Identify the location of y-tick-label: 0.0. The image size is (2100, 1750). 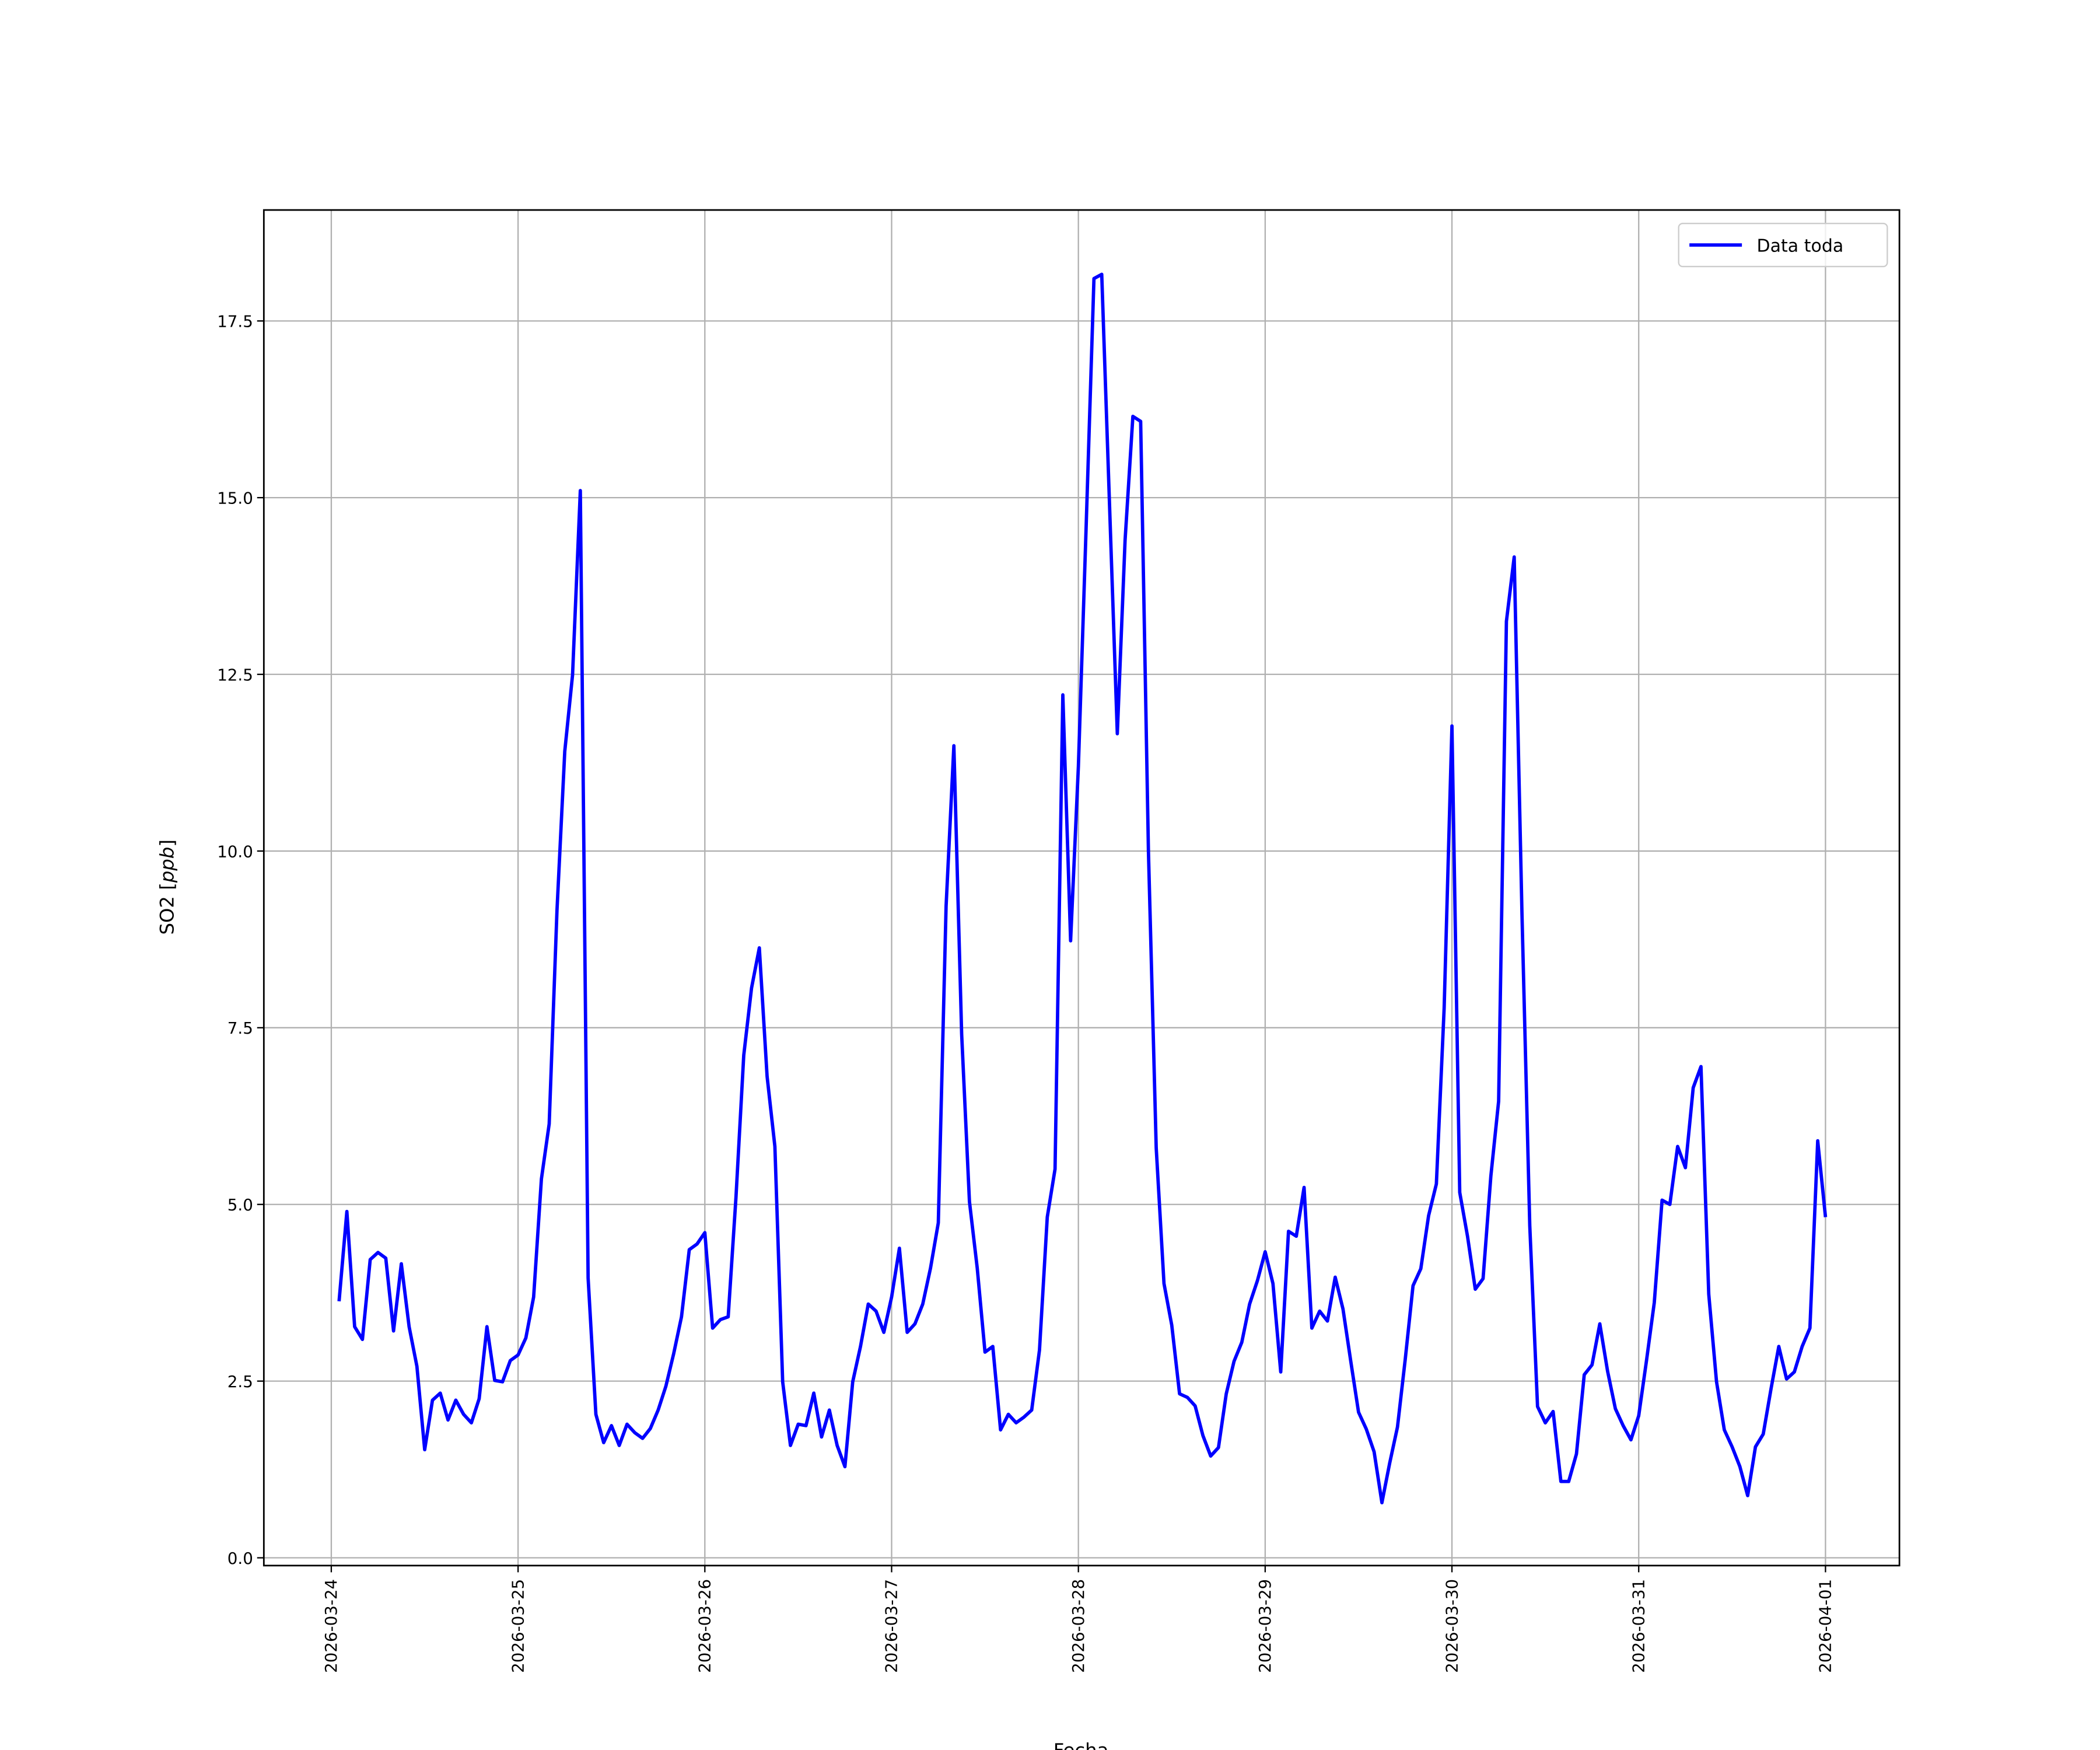
(240, 1559).